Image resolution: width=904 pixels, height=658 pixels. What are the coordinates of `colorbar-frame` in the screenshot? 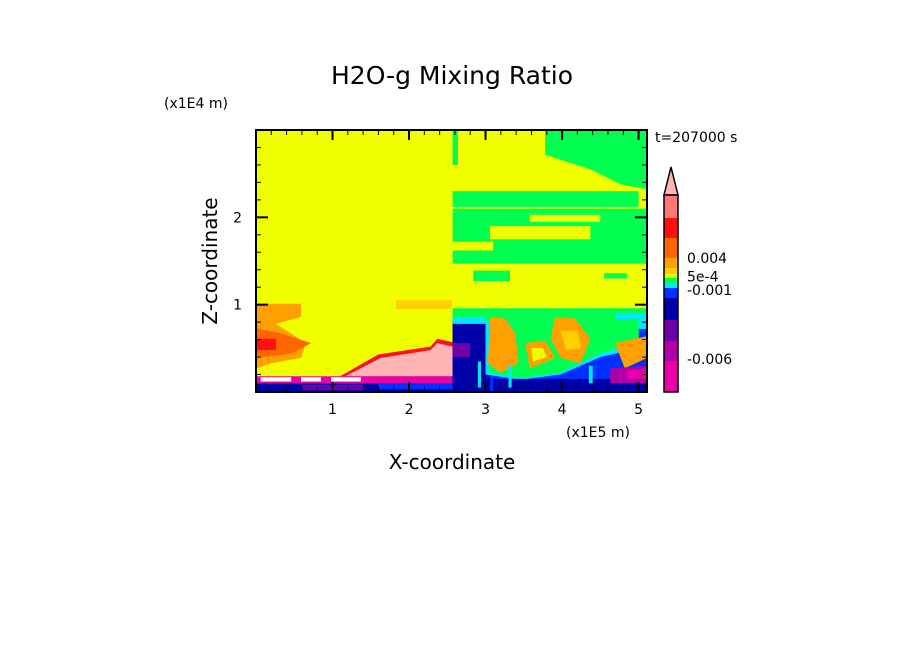 It's located at (671, 293).